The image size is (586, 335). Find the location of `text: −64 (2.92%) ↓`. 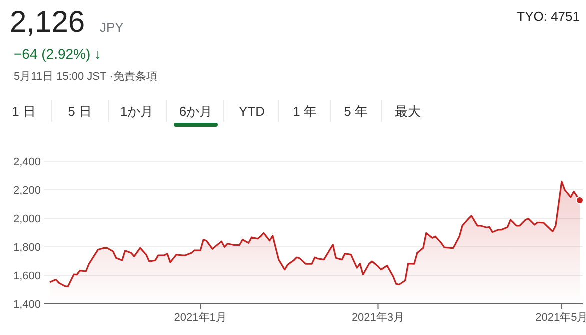

text: −64 (2.92%) ↓ is located at coordinates (58, 54).